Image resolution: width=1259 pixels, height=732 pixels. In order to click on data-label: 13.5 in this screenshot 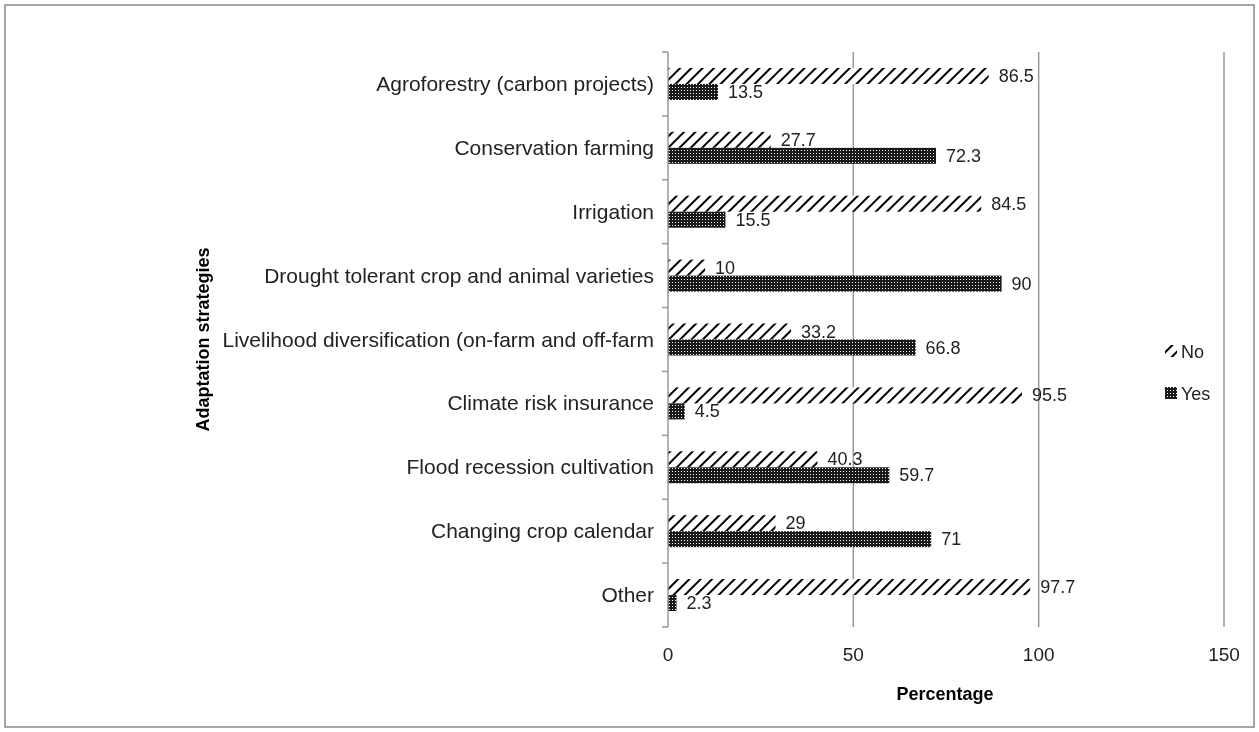, I will do `click(746, 91)`.